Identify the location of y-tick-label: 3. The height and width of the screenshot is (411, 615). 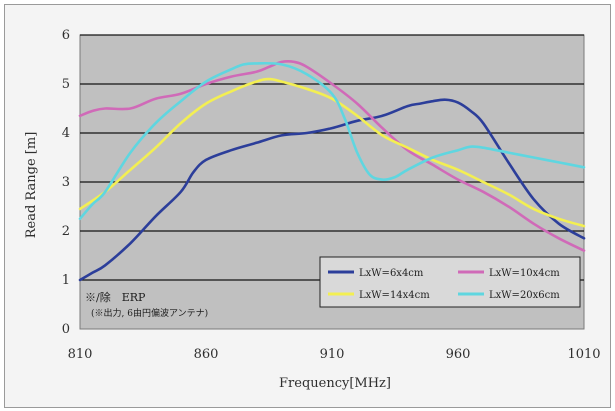
(66, 182).